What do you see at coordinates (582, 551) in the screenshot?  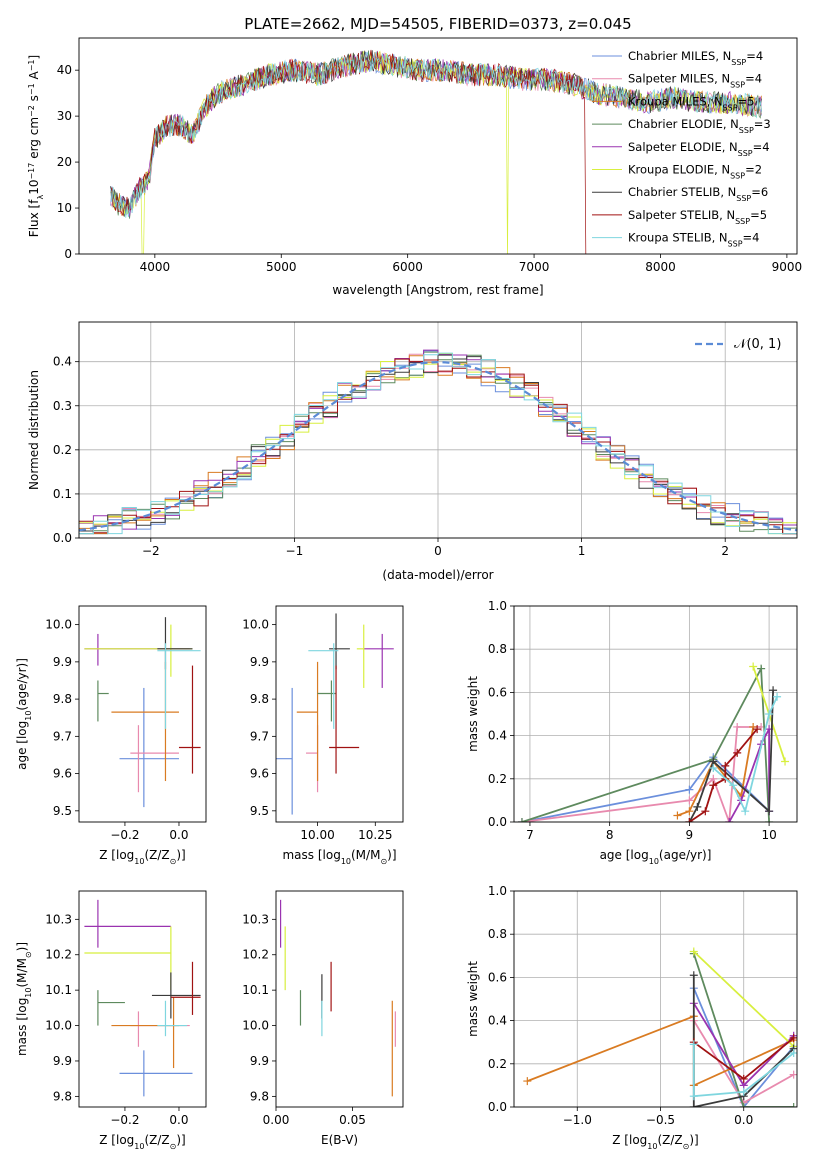 I see `x-tick-label: 1` at bounding box center [582, 551].